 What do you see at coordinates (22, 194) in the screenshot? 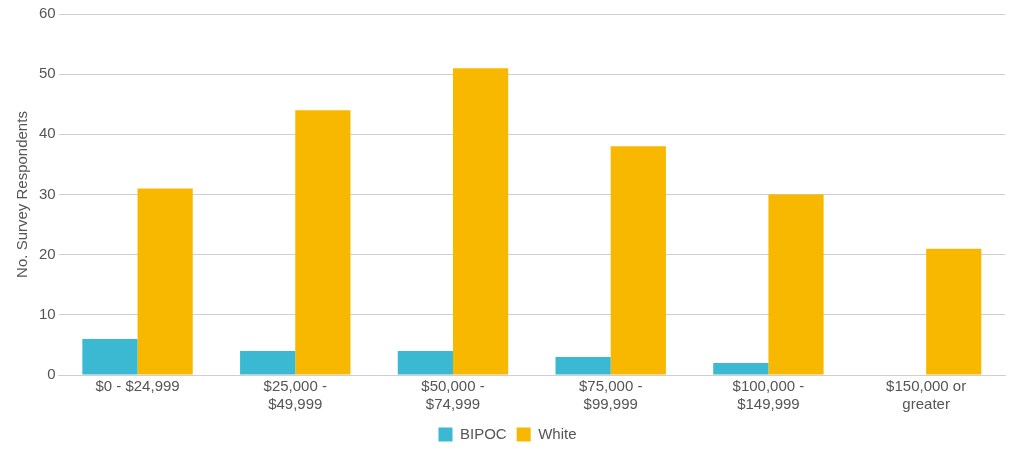
I see `y-axis-title: No. Survey Respondents` at bounding box center [22, 194].